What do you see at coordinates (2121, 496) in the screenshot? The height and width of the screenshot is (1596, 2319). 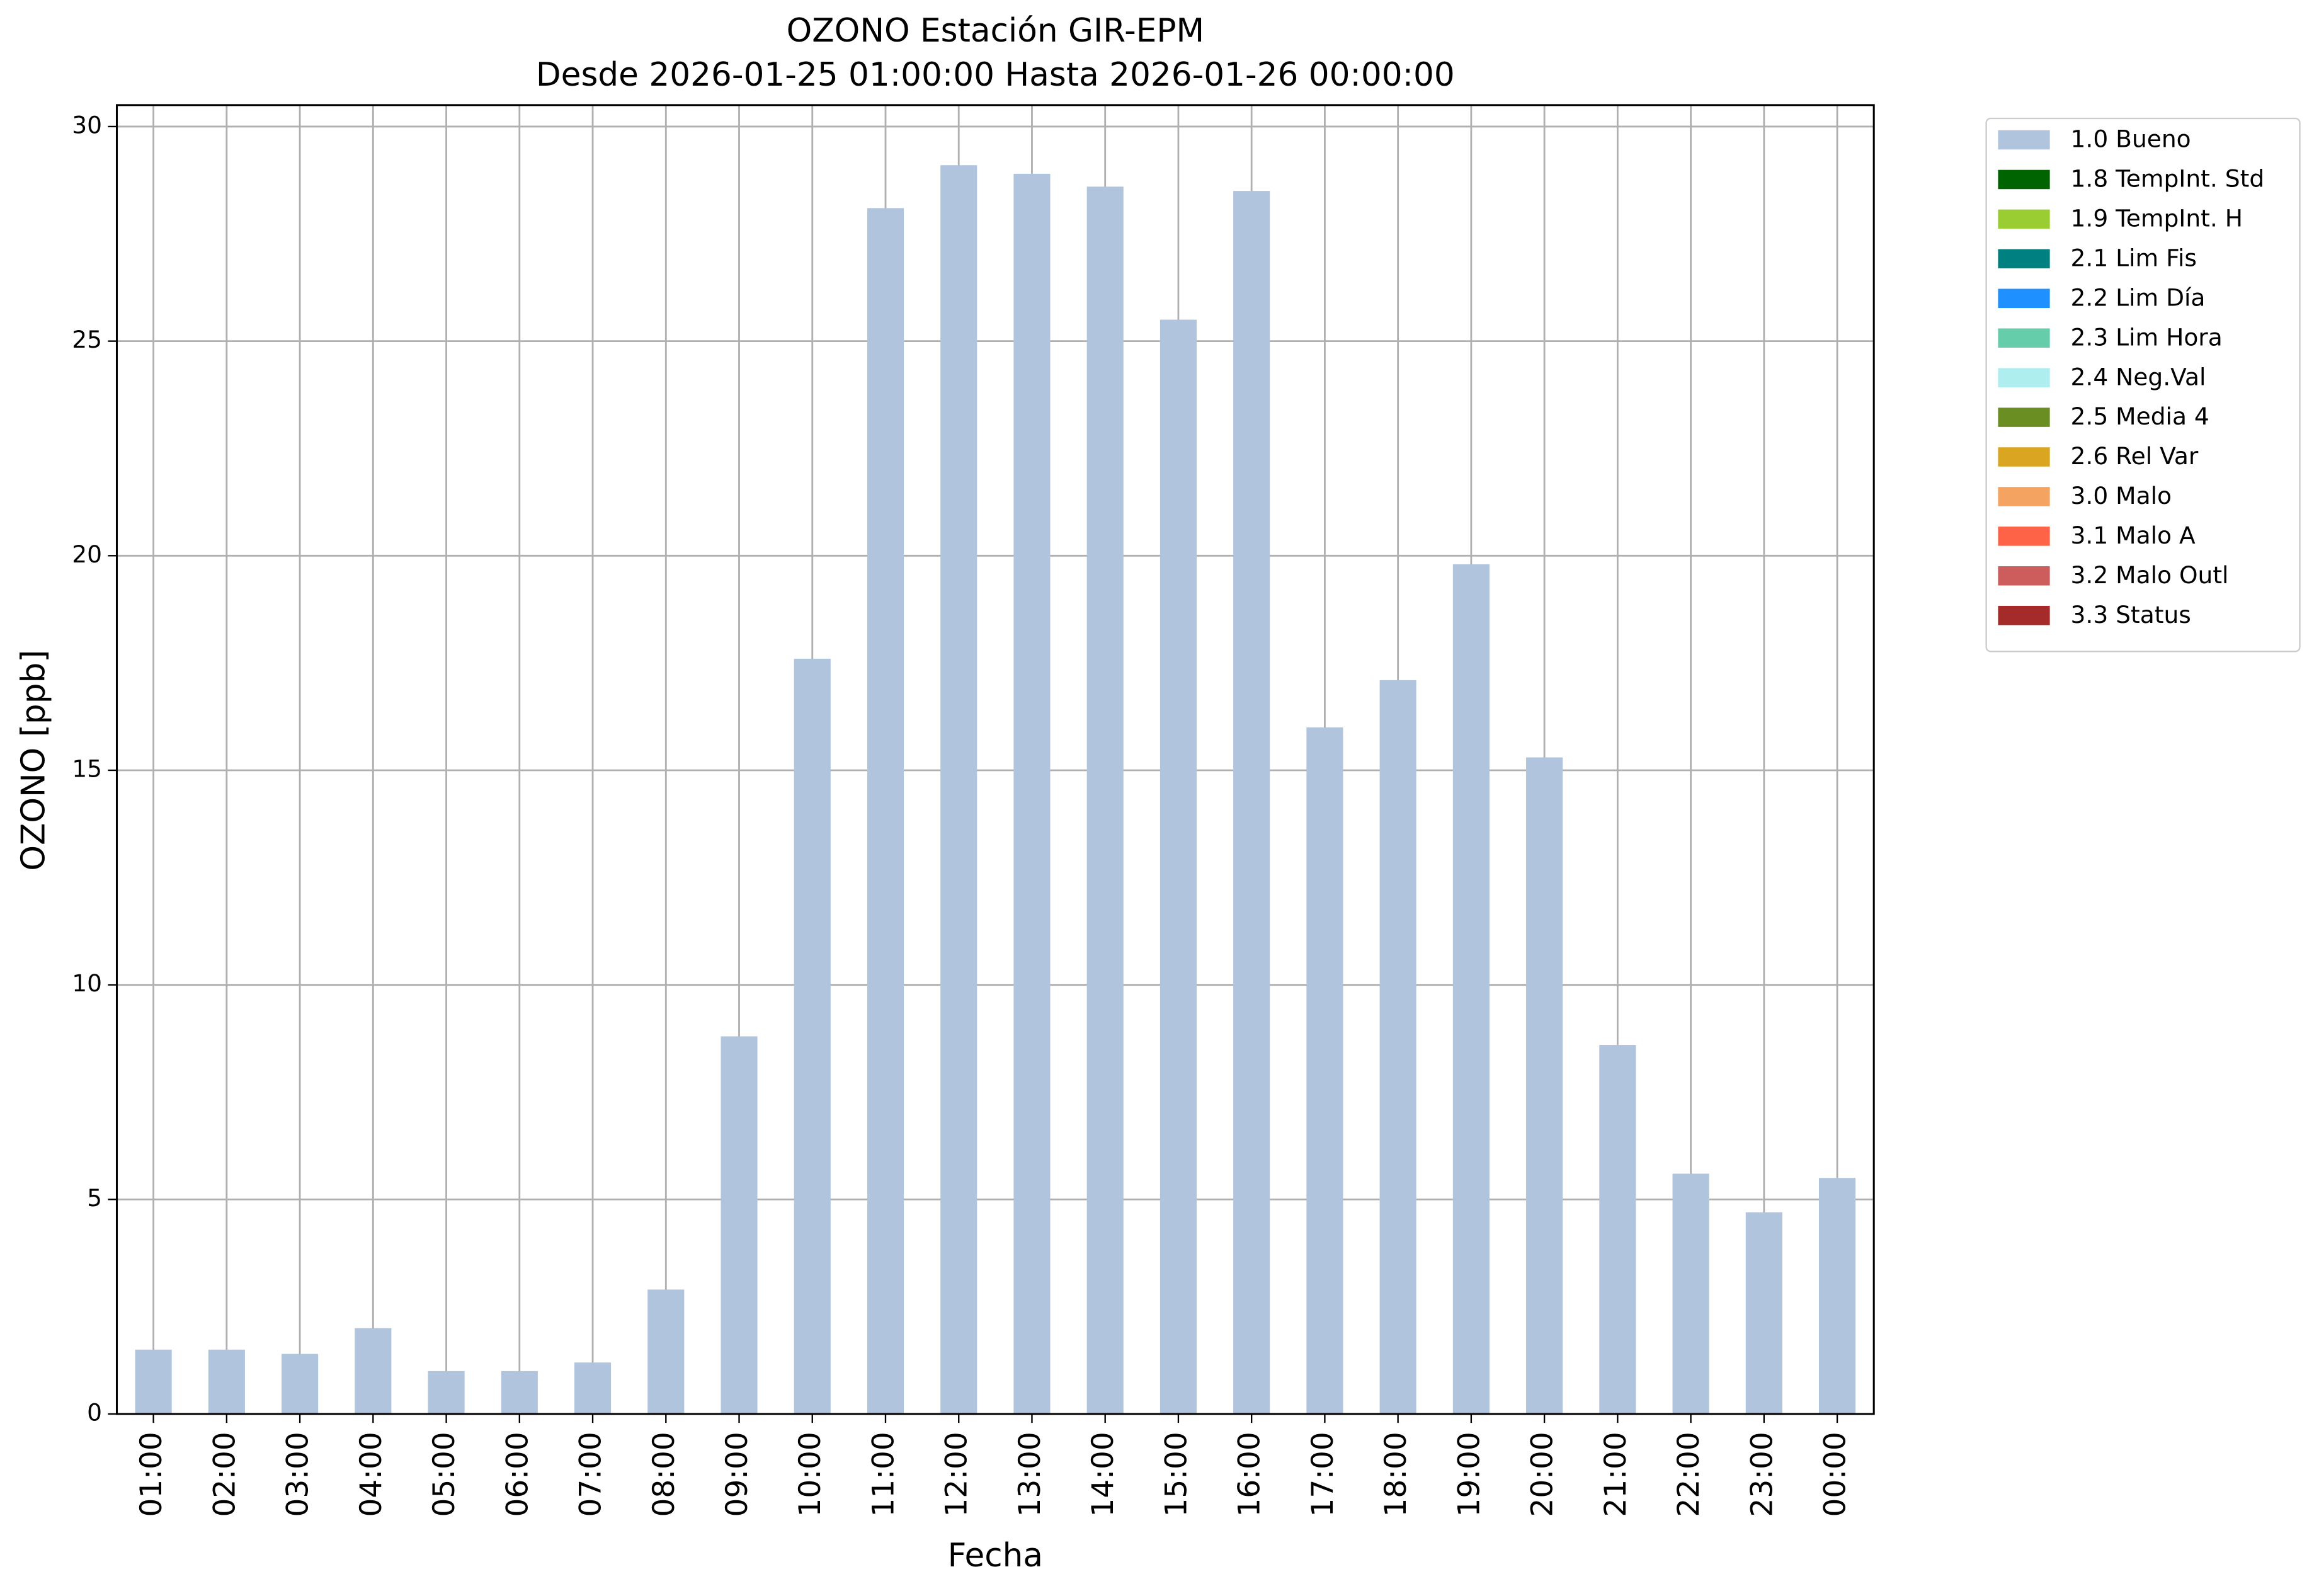 I see `legend-label: 3.0 Malo` at bounding box center [2121, 496].